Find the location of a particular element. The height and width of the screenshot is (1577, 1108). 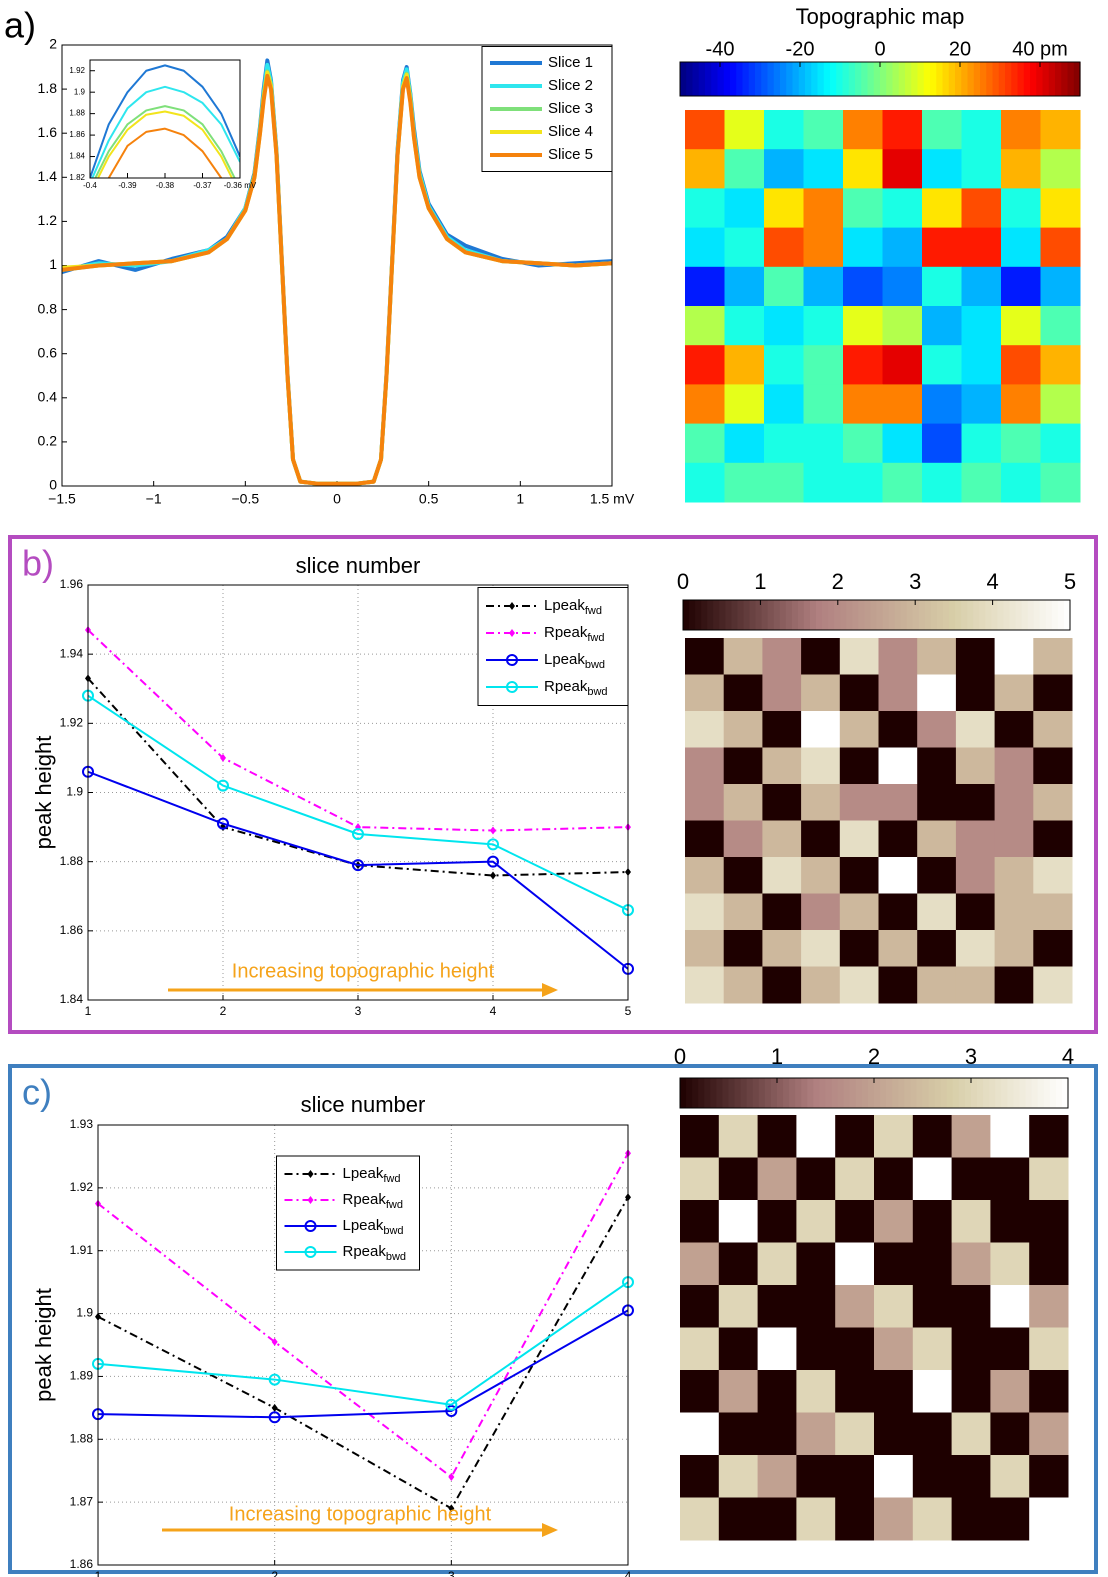

colorbar-tick-label: 4 is located at coordinates (1068, 1056).